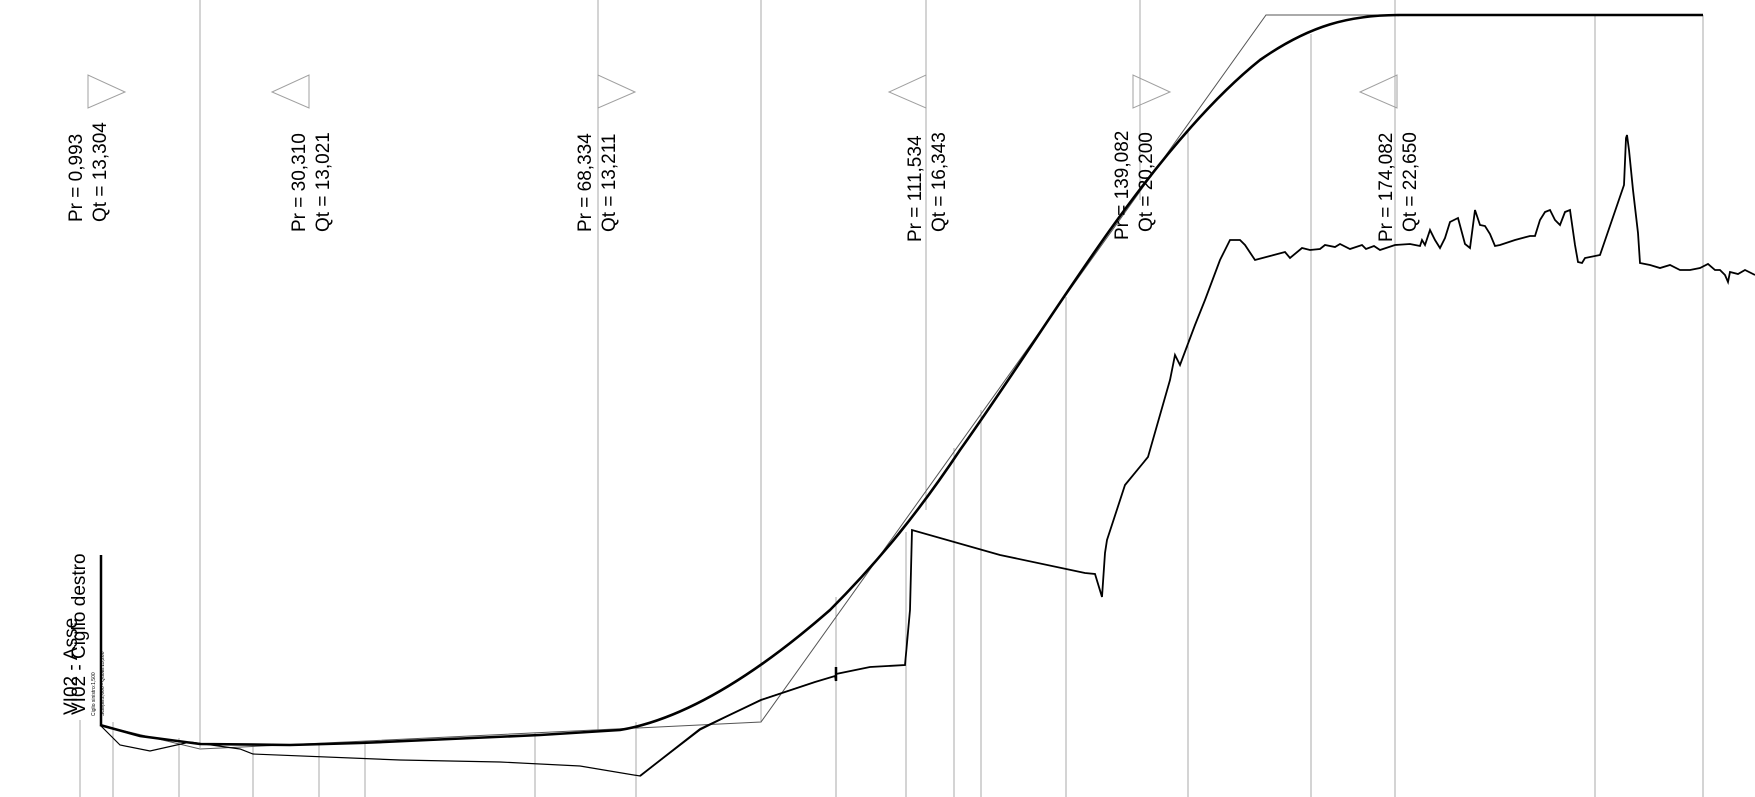 The width and height of the screenshot is (1755, 797). I want to click on vertex-markers, so click(742, 91).